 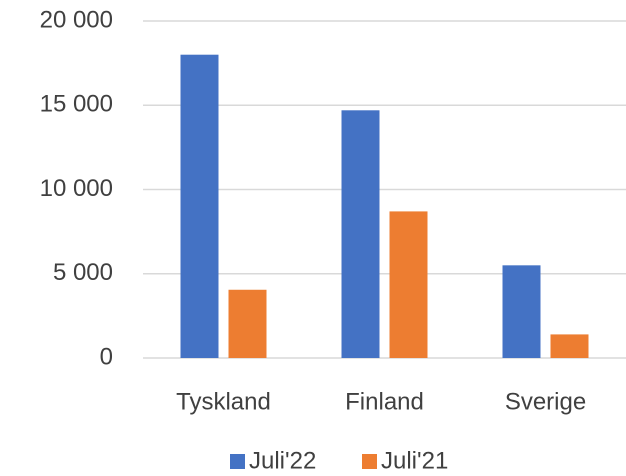 I want to click on legend-label: Juli'22, so click(x=282, y=460).